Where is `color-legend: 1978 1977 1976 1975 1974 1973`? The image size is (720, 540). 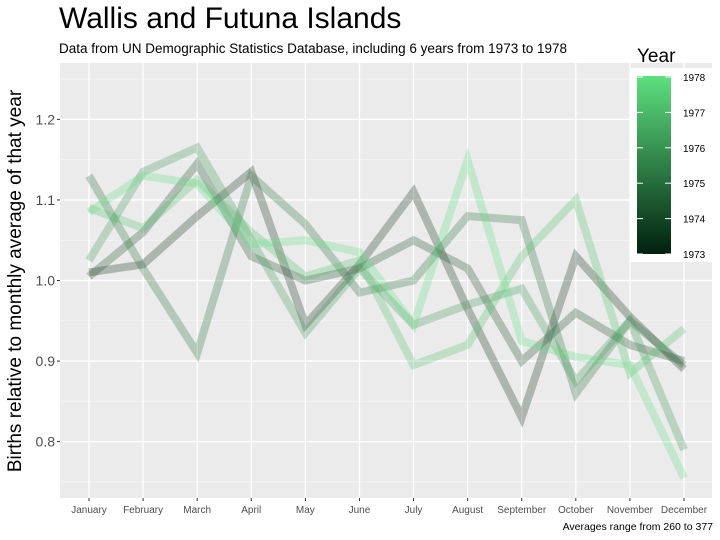
color-legend: 1978 1977 1976 1975 1974 1973 is located at coordinates (672, 165).